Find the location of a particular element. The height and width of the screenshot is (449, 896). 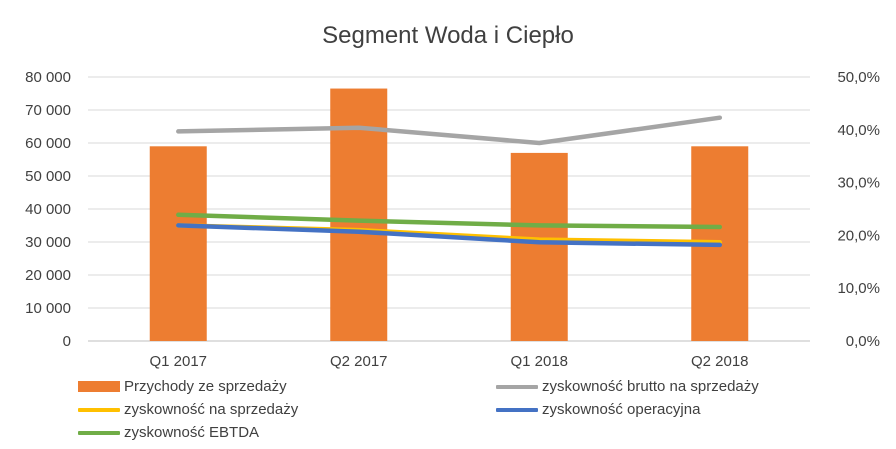

x-tick-label: Q2 2017 is located at coordinates (359, 361).